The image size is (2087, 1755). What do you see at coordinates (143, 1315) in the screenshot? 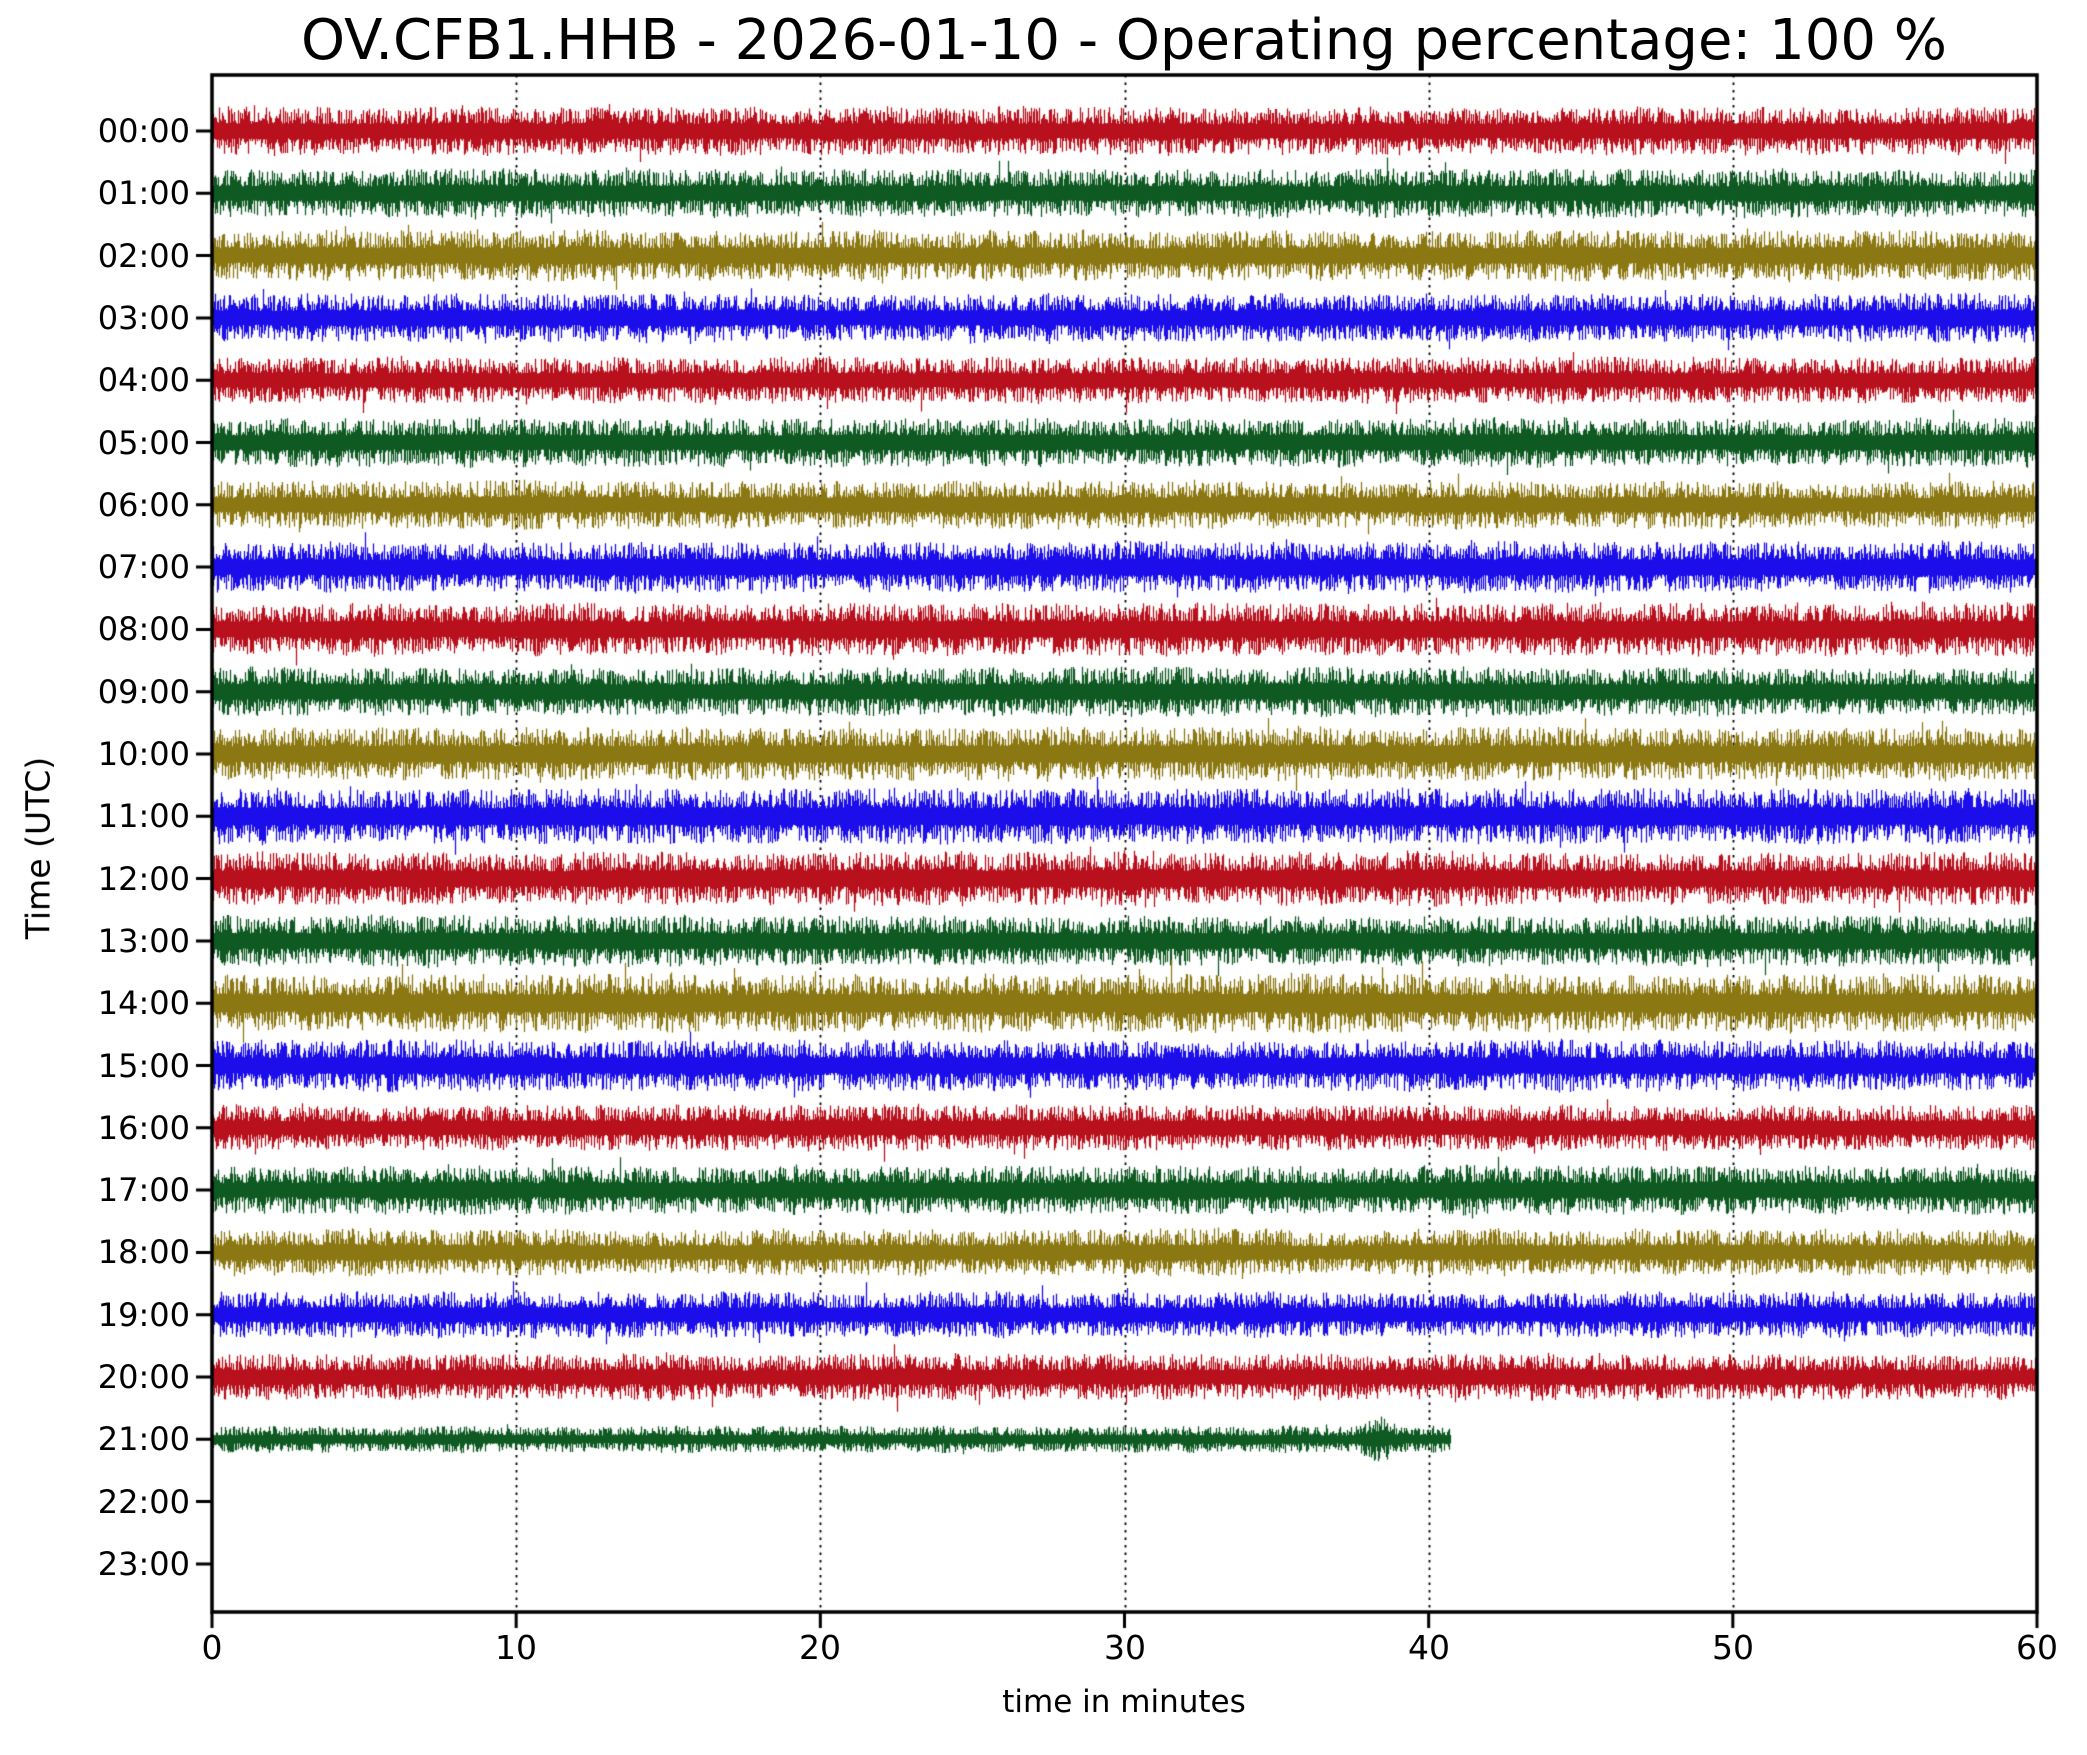
I see `y-tick-label: 19:00` at bounding box center [143, 1315].